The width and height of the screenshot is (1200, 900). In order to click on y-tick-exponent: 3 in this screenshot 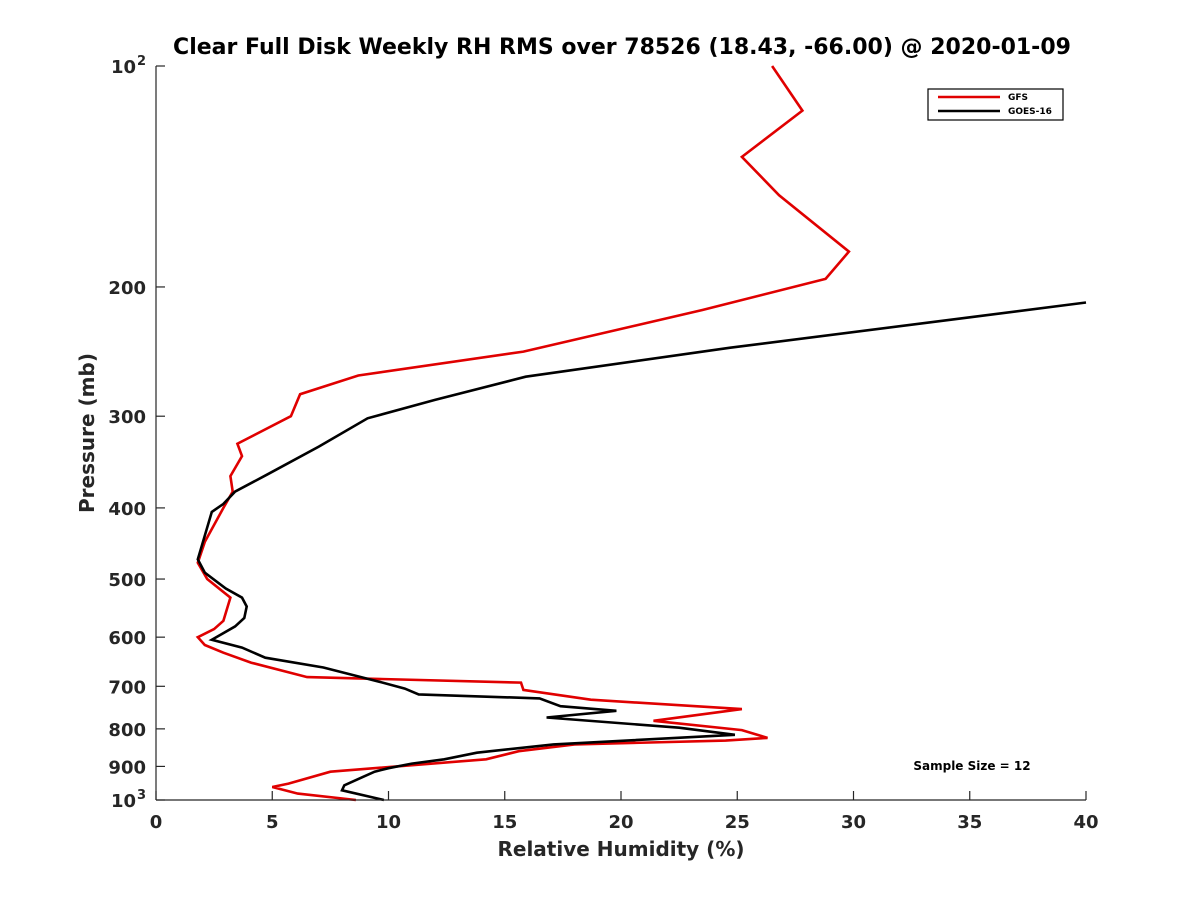, I will do `click(141, 795)`.